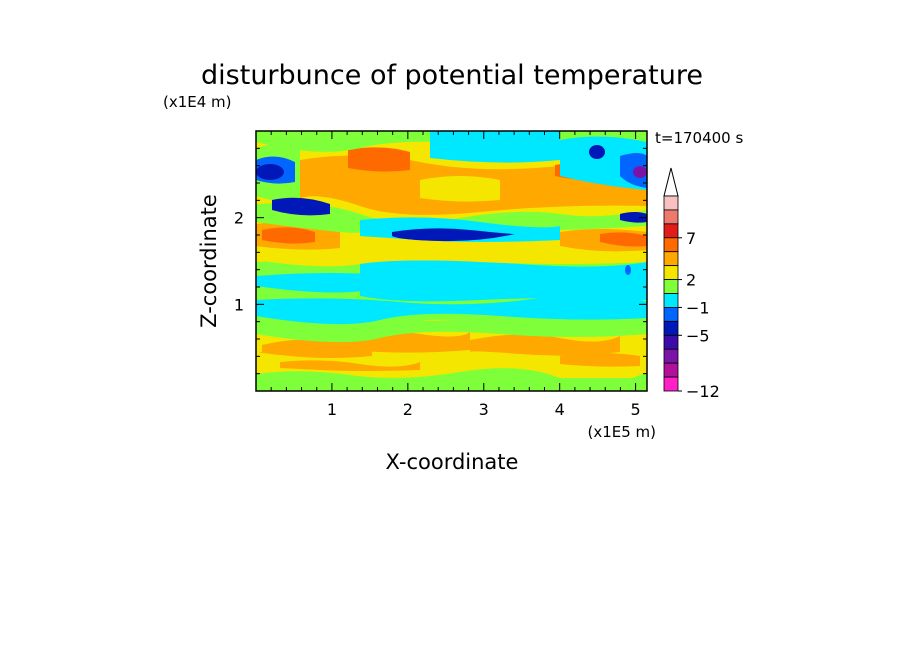 This screenshot has height=654, width=904. I want to click on x-tick-label: 3, so click(484, 409).